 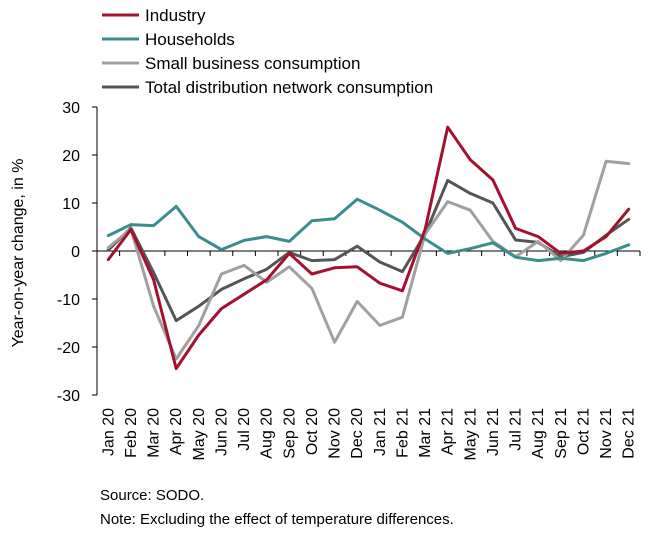 I want to click on x-tick-label: Nov 21, so click(x=606, y=433).